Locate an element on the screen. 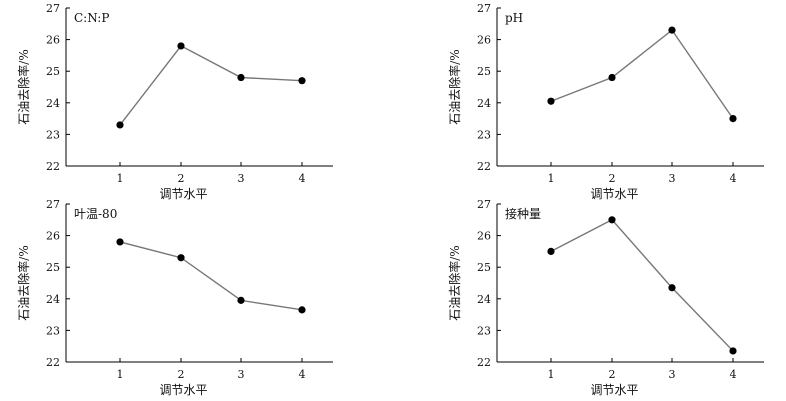 The image size is (786, 401). panel-title: 叶温-80 is located at coordinates (95, 214).